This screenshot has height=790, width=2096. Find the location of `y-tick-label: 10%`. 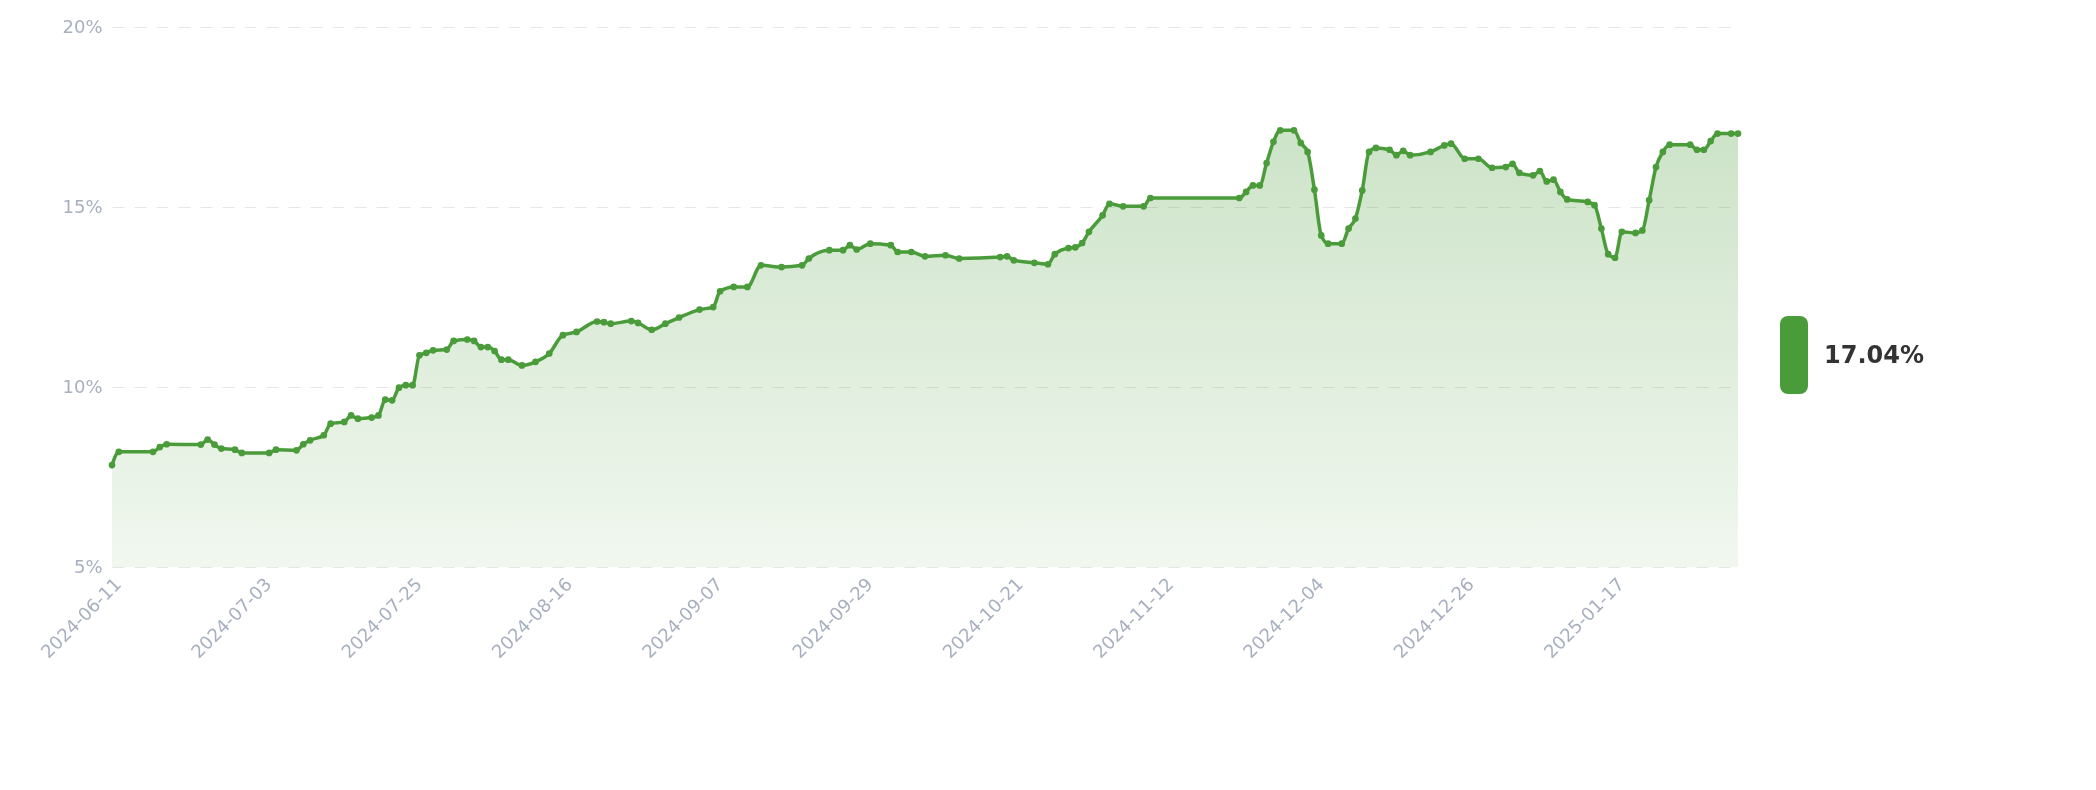

y-tick-label: 10% is located at coordinates (82, 386).